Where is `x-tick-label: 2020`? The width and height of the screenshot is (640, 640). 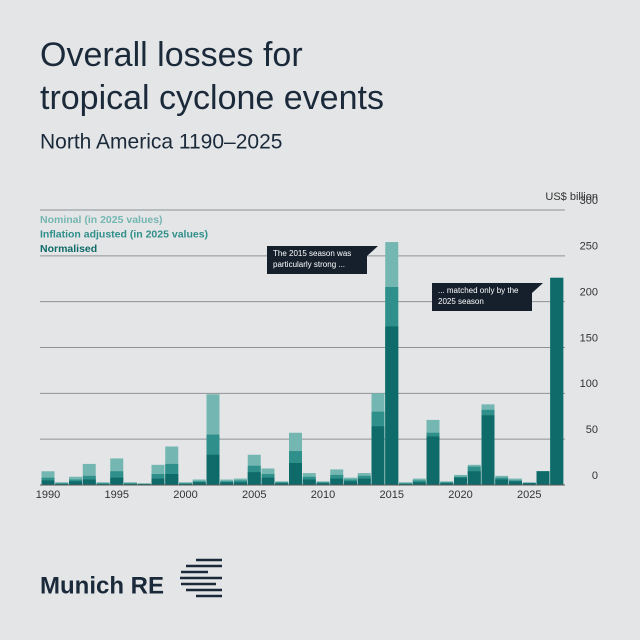
x-tick-label: 2020 is located at coordinates (460, 495).